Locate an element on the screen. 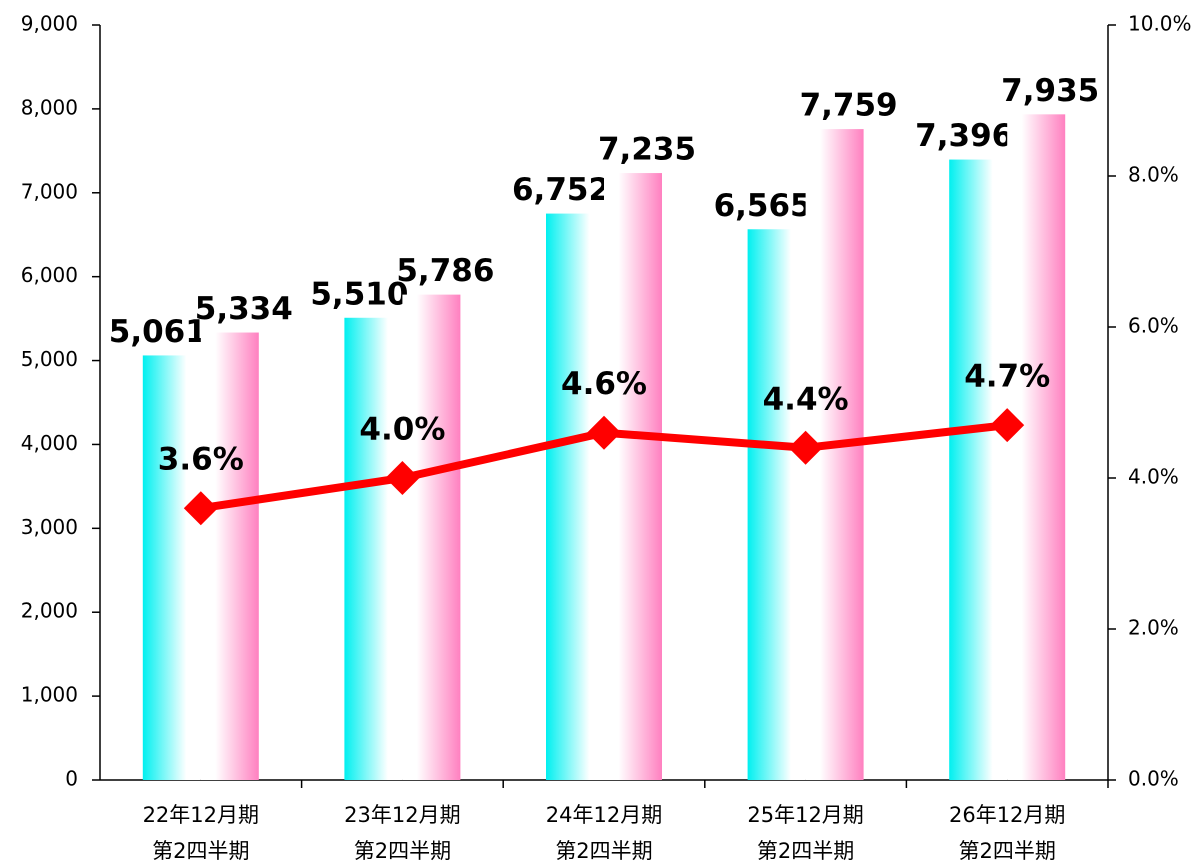 The height and width of the screenshot is (868, 1199). y-tick-label: 8,000 is located at coordinates (49, 107).